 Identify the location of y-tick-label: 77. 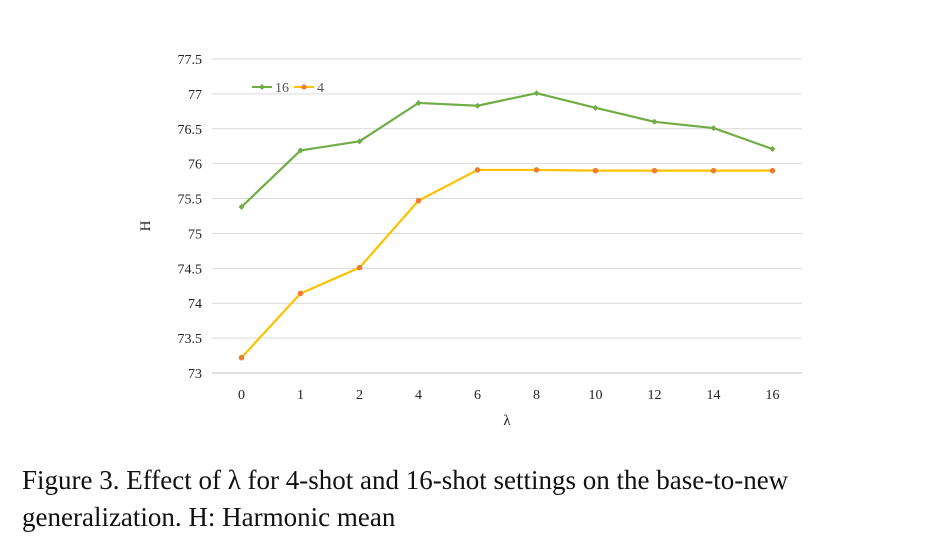
(195, 95).